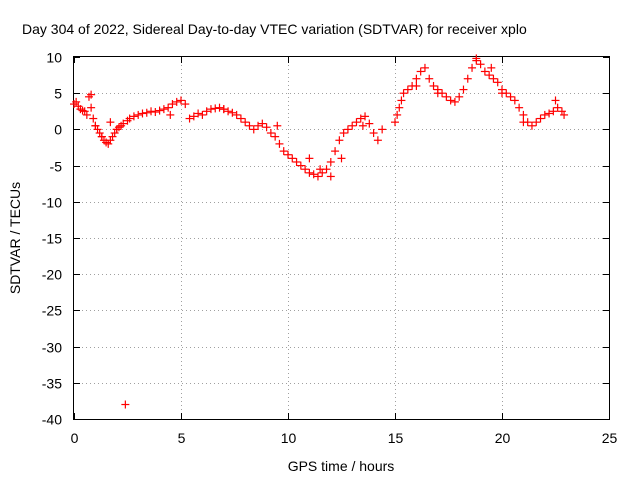 Image resolution: width=640 pixels, height=480 pixels. What do you see at coordinates (52, 348) in the screenshot?
I see `y-tick-label: -30` at bounding box center [52, 348].